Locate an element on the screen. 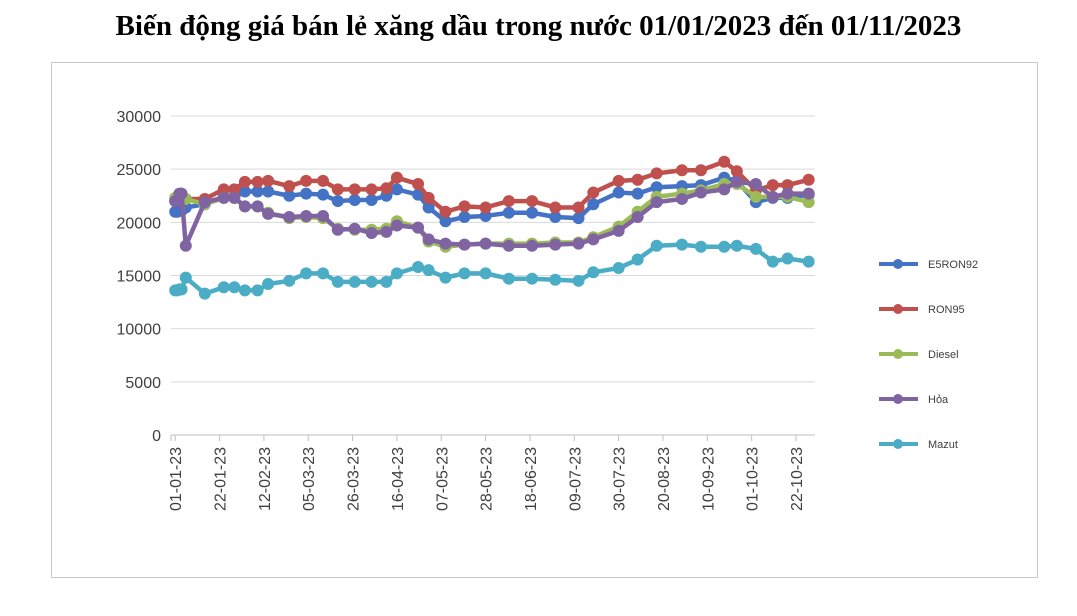  y-tick-label: 10000 is located at coordinates (139, 330).